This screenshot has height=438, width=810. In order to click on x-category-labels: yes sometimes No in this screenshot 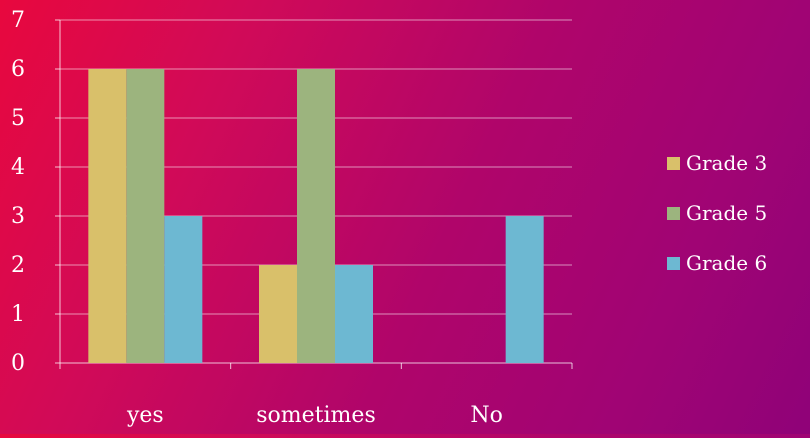, I will do `click(314, 415)`.